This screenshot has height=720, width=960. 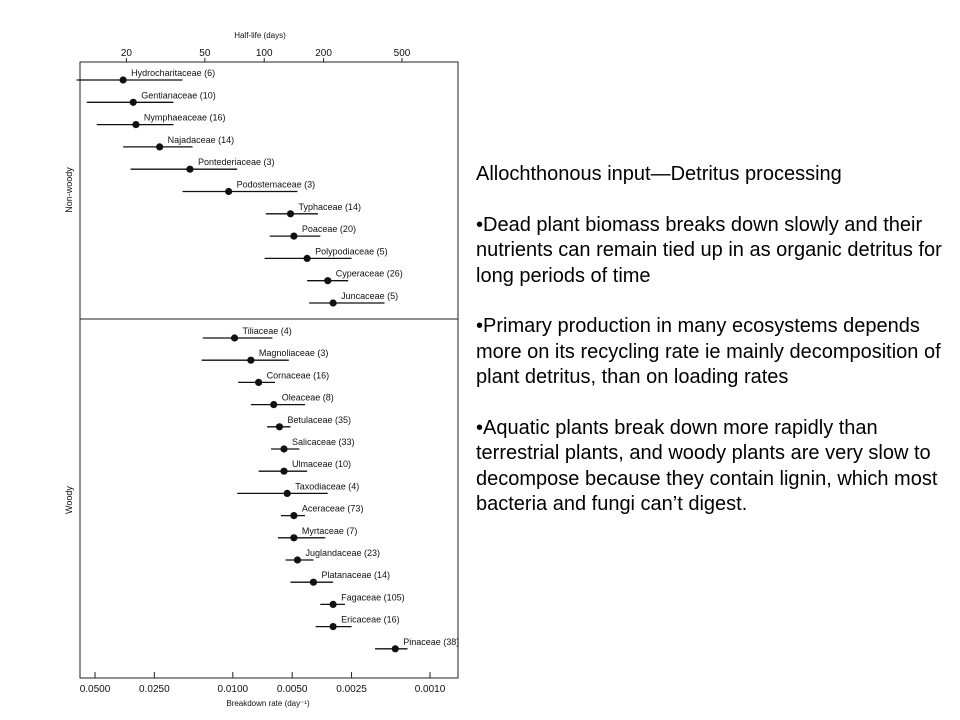 I want to click on bottom-axis-title: Breakdown rate (day⁻¹), so click(x=268, y=703).